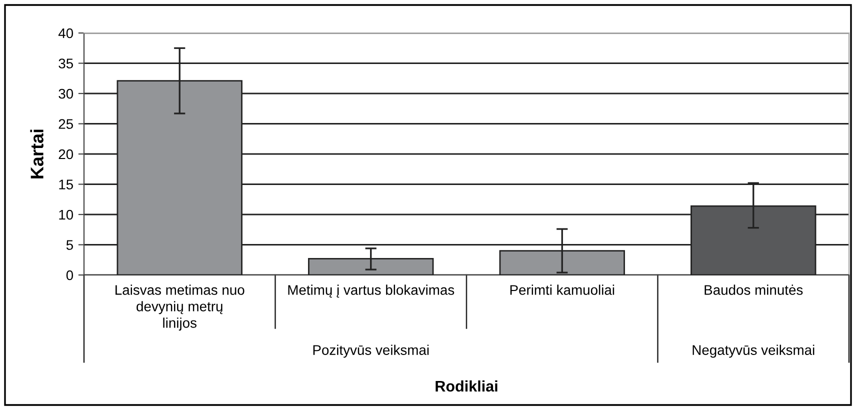 The image size is (857, 410). What do you see at coordinates (753, 351) in the screenshot?
I see `text: Negatyvūs veiksmai` at bounding box center [753, 351].